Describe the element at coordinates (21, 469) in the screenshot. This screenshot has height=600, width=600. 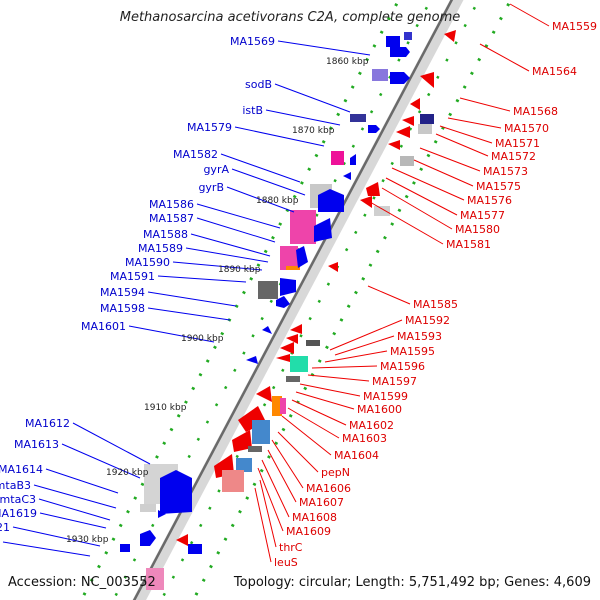
I see `gene-label-ma1614: MA1614` at that location.